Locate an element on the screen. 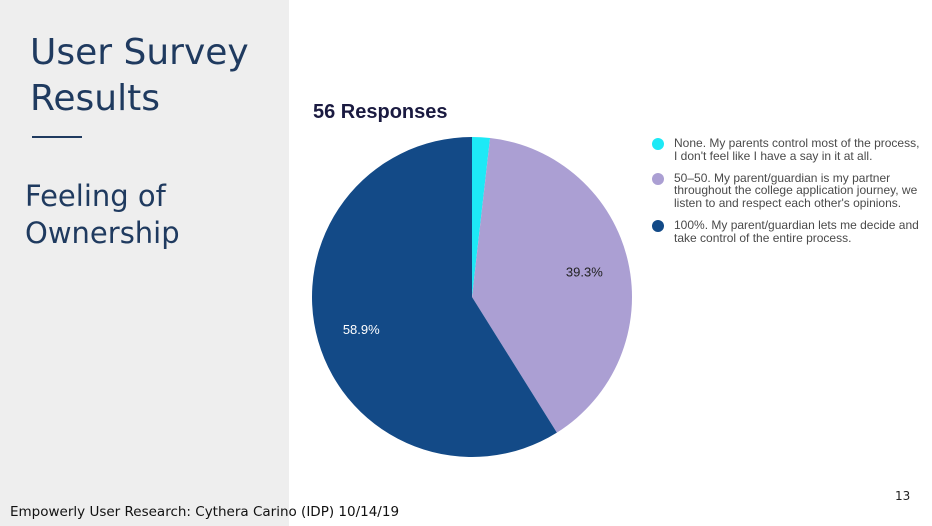  page-number: 13 is located at coordinates (903, 496).